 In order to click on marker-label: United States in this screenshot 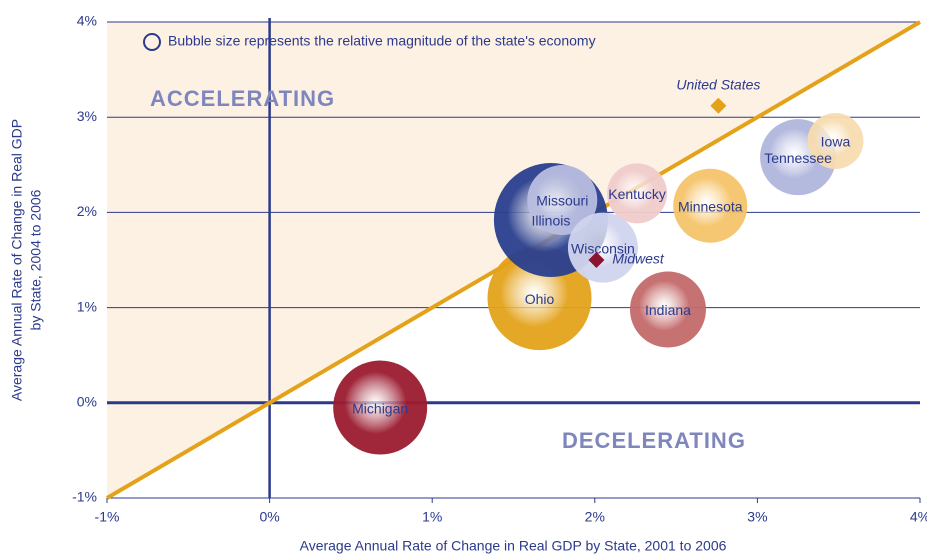, I will do `click(718, 84)`.